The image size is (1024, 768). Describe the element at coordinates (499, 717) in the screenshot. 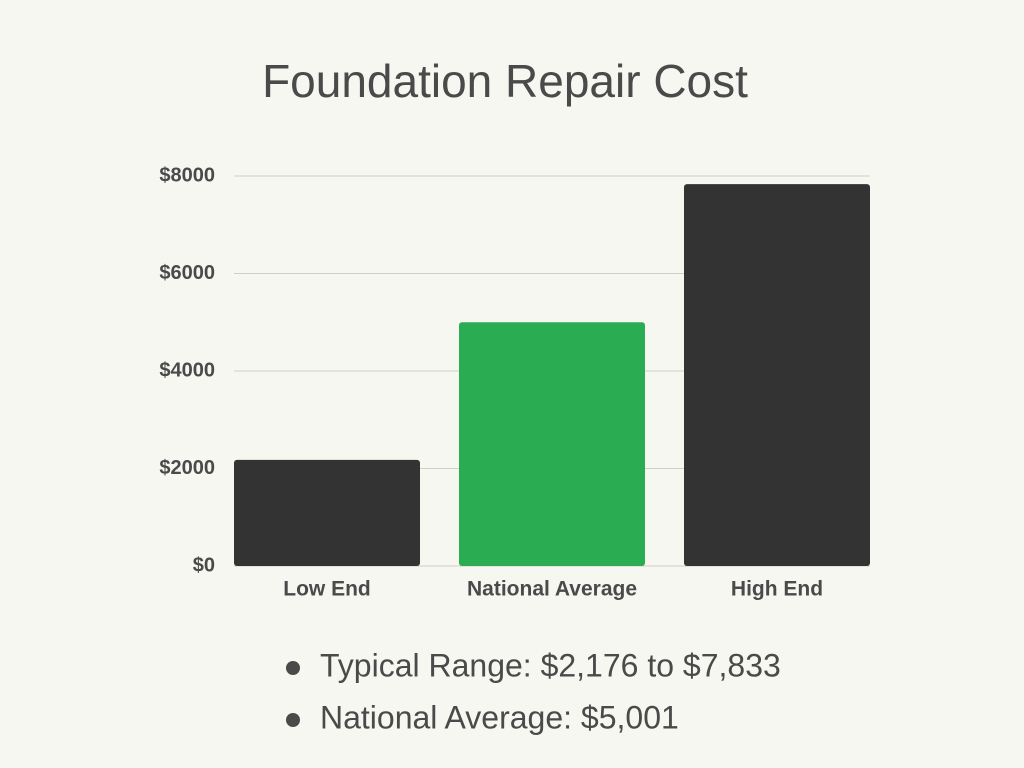

I see `note: National Average: $5,001` at that location.